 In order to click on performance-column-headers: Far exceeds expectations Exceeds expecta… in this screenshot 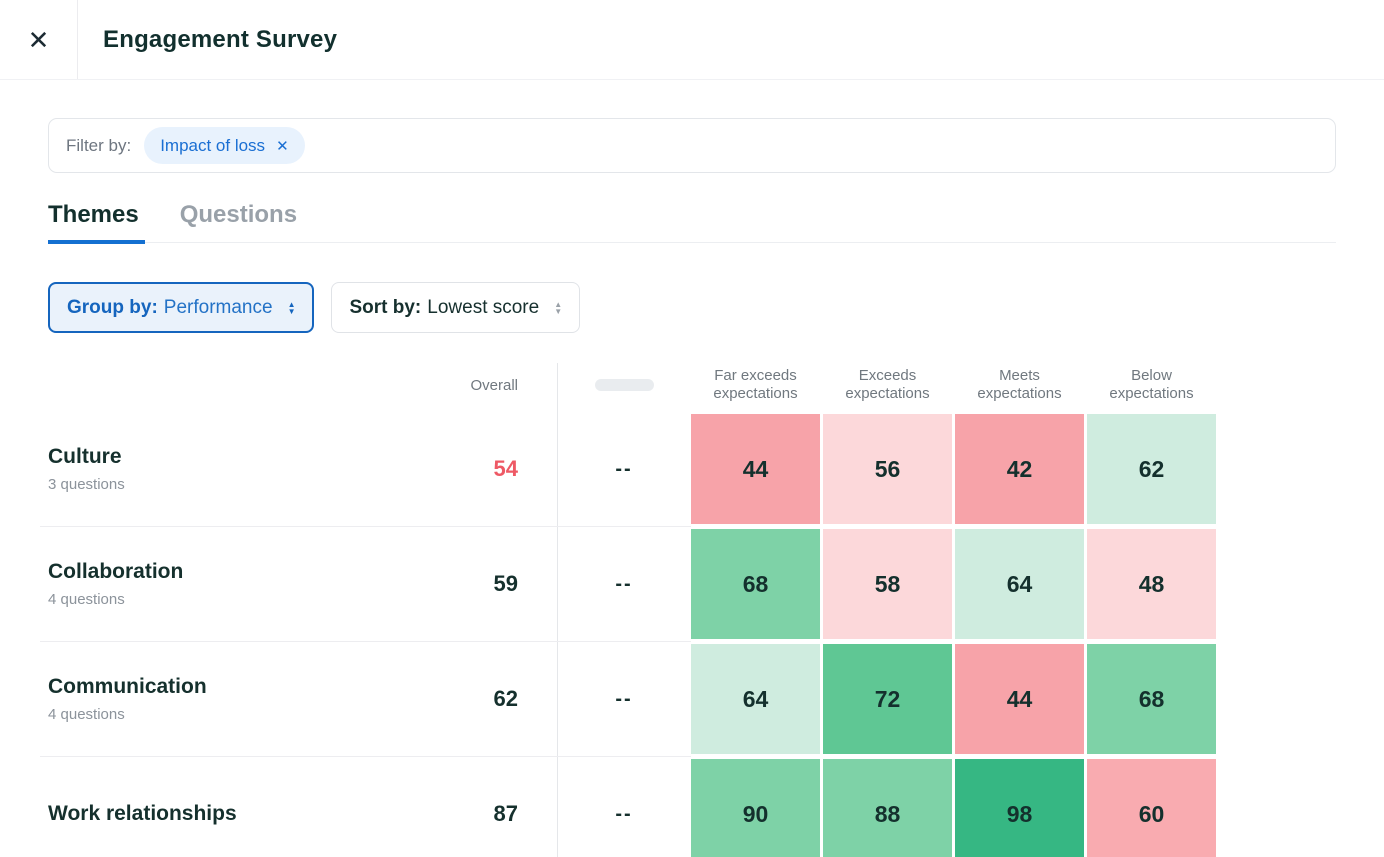, I will do `click(953, 385)`.